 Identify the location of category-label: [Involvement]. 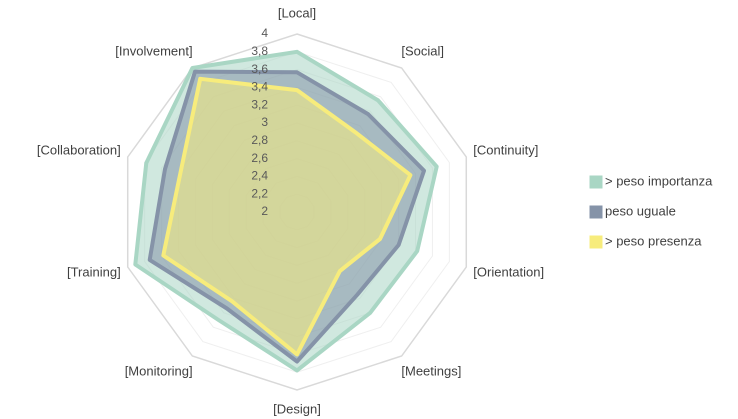
(153, 50).